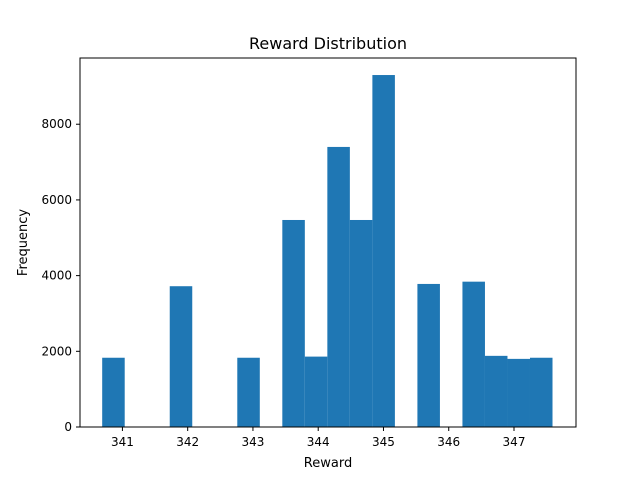 Image resolution: width=640 pixels, height=480 pixels. Describe the element at coordinates (122, 442) in the screenshot. I see `x-tick-label: 341` at that location.